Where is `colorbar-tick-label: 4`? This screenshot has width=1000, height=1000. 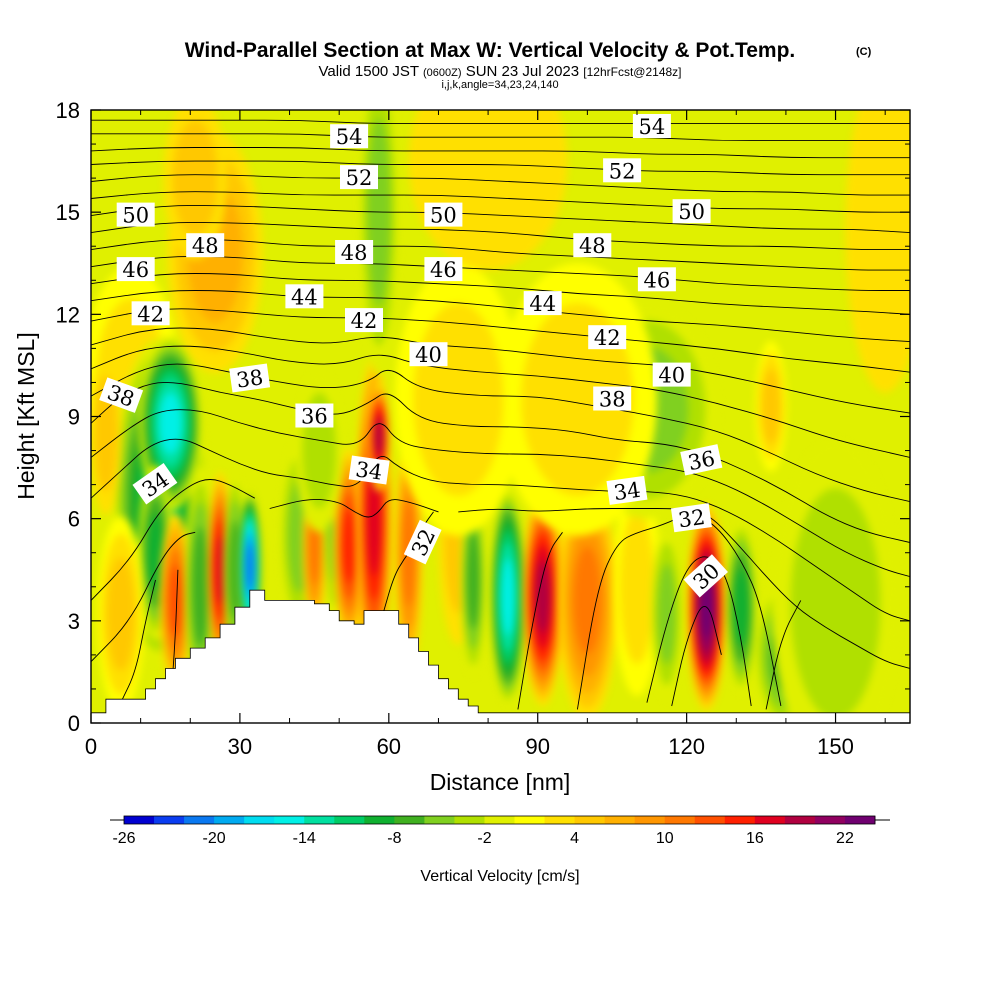
colorbar-tick-label: 4 is located at coordinates (574, 838).